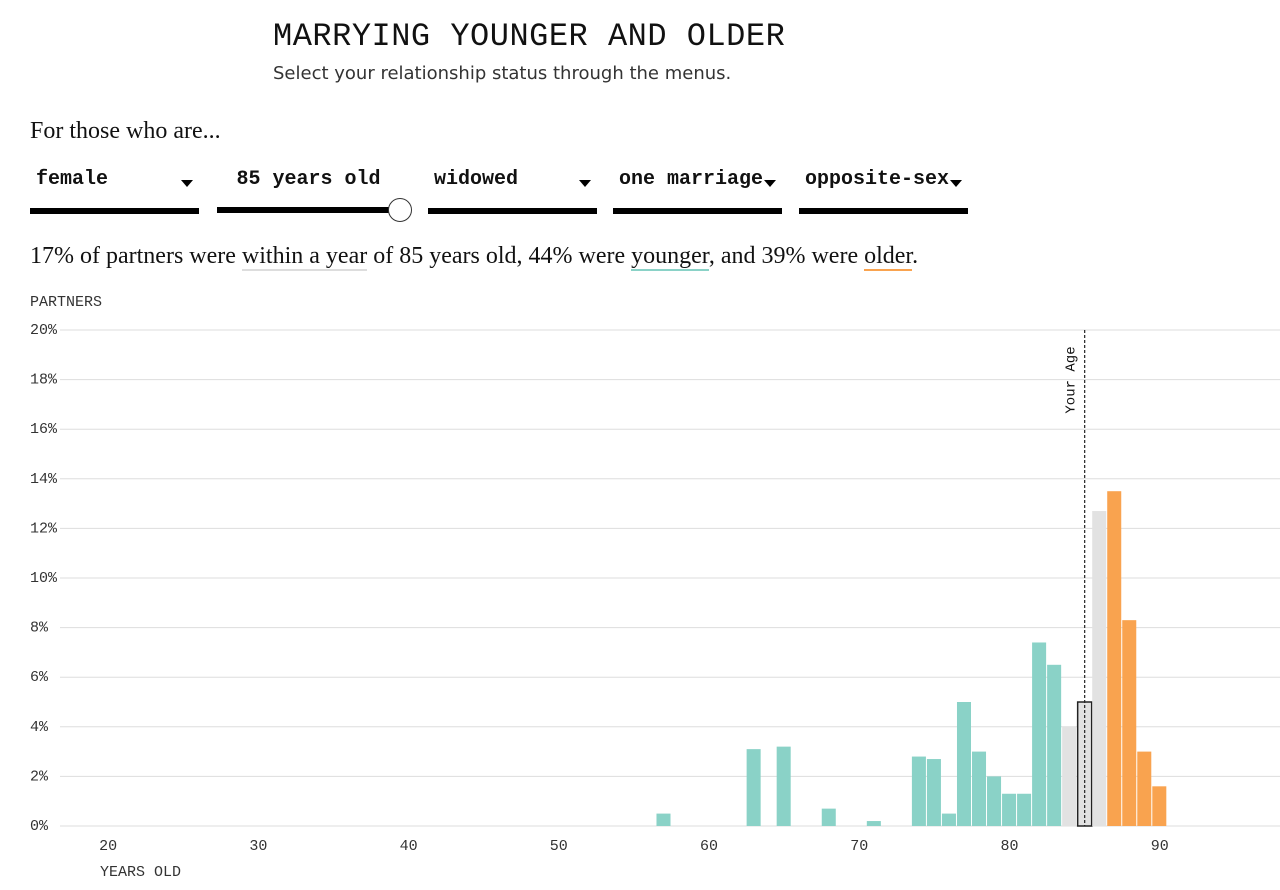 The width and height of the screenshot is (1280, 890). What do you see at coordinates (499, 256) in the screenshot?
I see `summary-part: of 85 years old, 44% were` at bounding box center [499, 256].